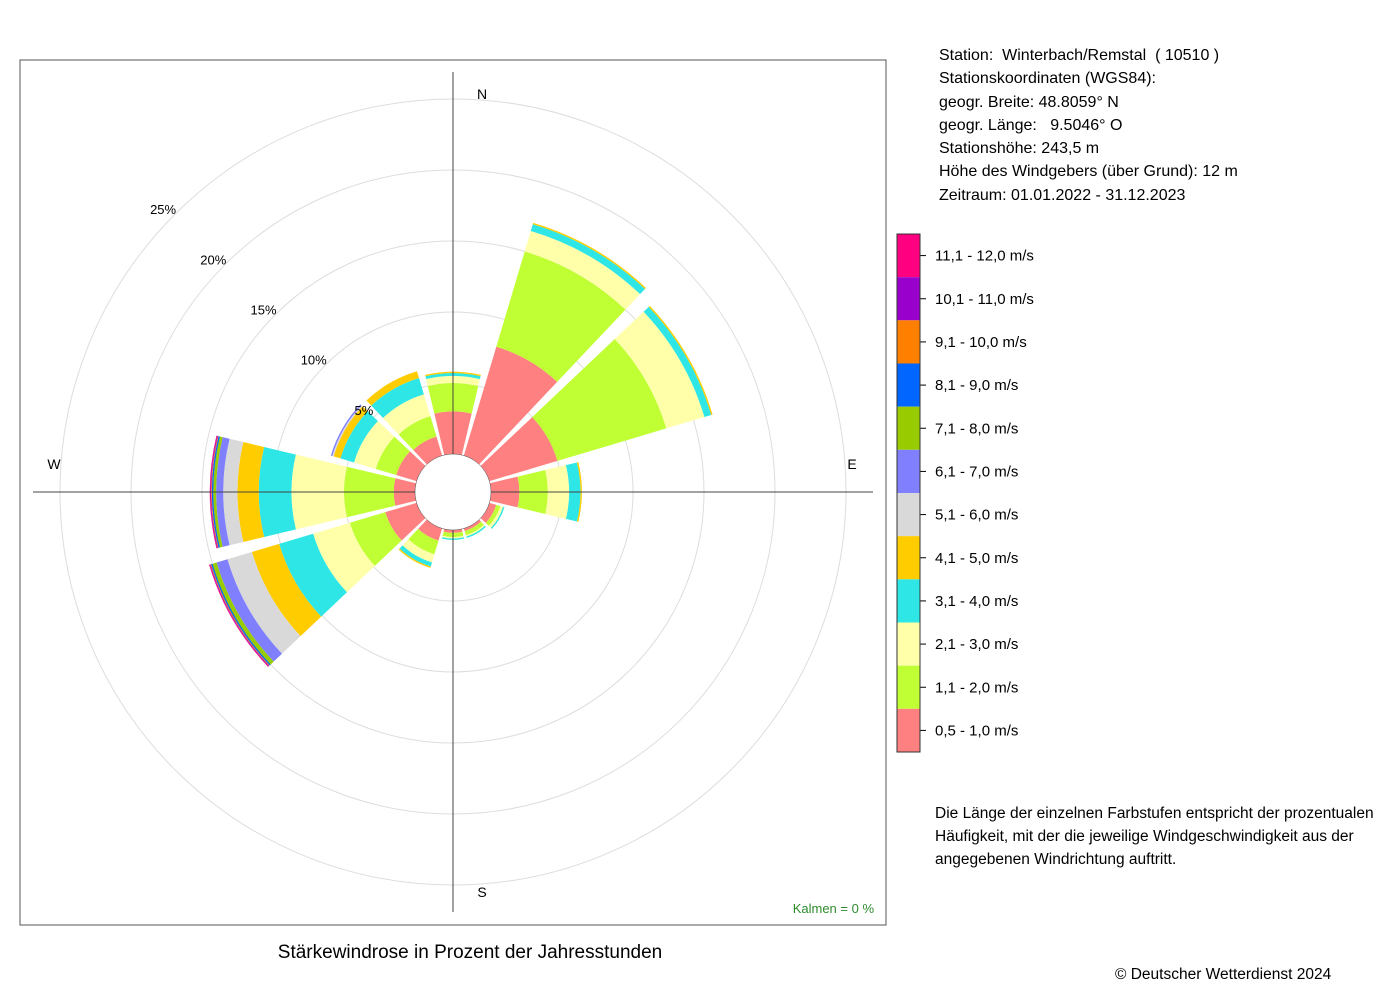 This screenshot has height=1000, width=1400. I want to click on station-longitude: geogr. Länge: 9.5046° O, so click(1031, 125).